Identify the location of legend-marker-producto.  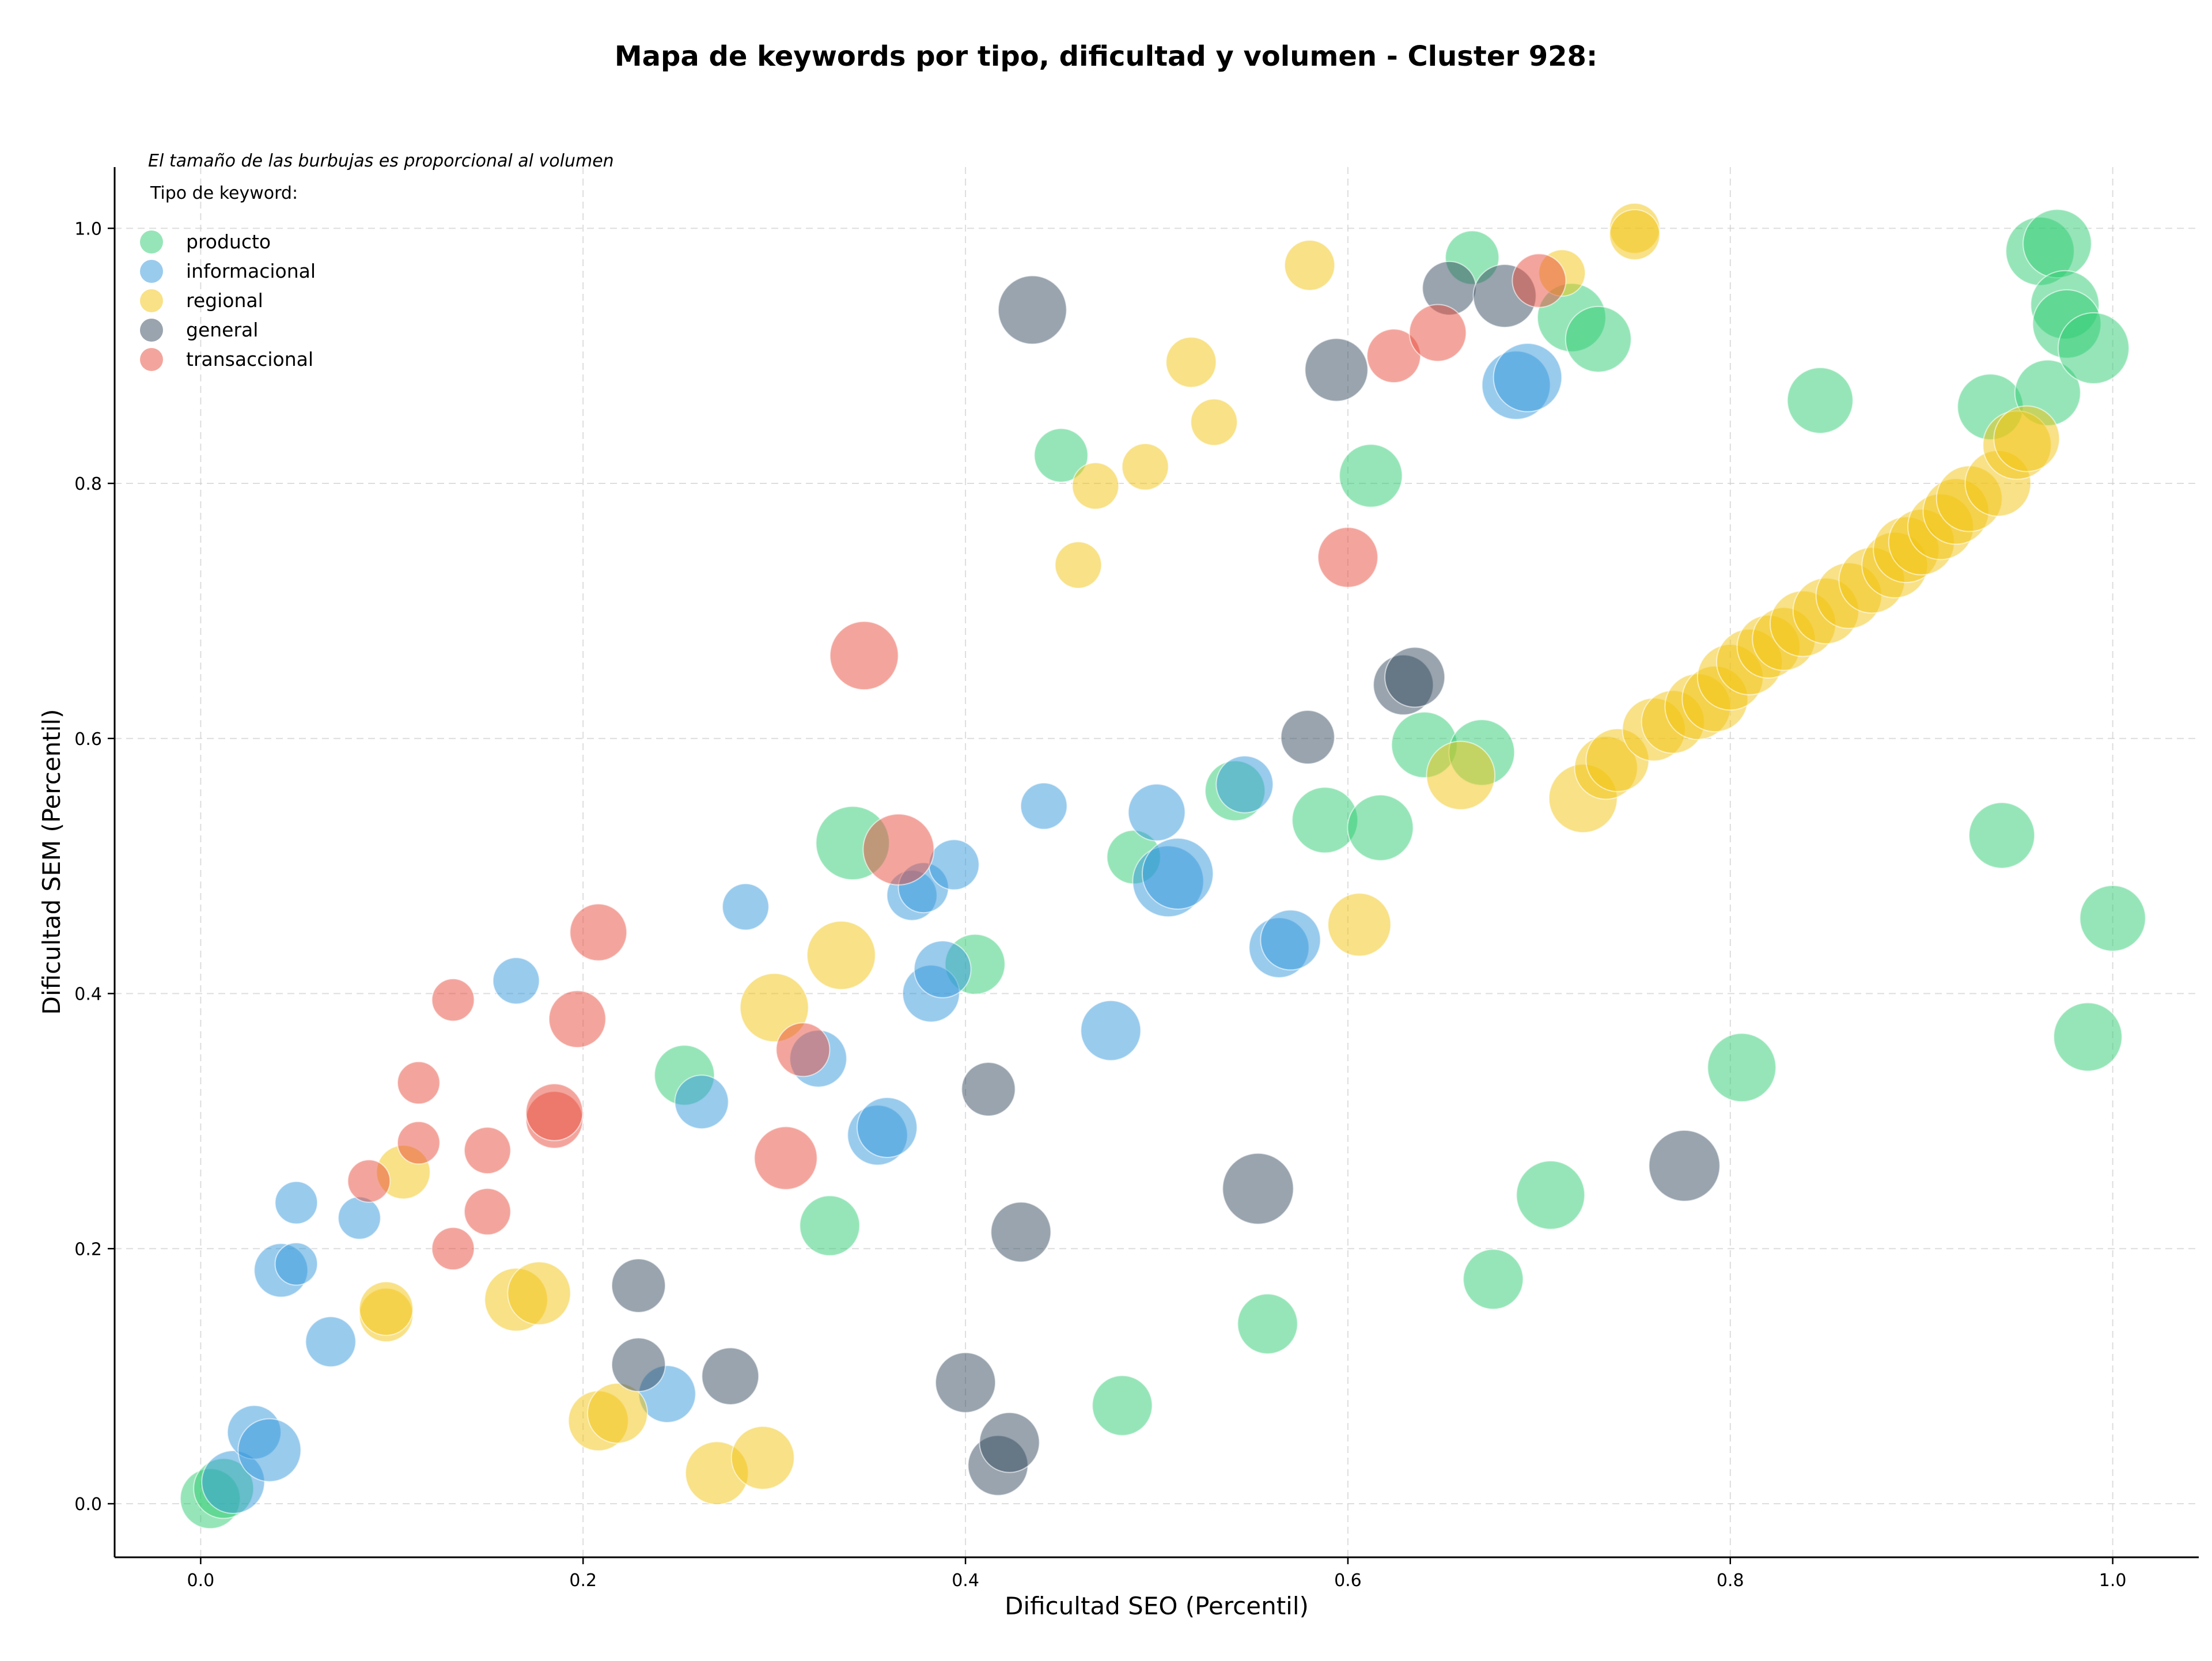
(151, 241).